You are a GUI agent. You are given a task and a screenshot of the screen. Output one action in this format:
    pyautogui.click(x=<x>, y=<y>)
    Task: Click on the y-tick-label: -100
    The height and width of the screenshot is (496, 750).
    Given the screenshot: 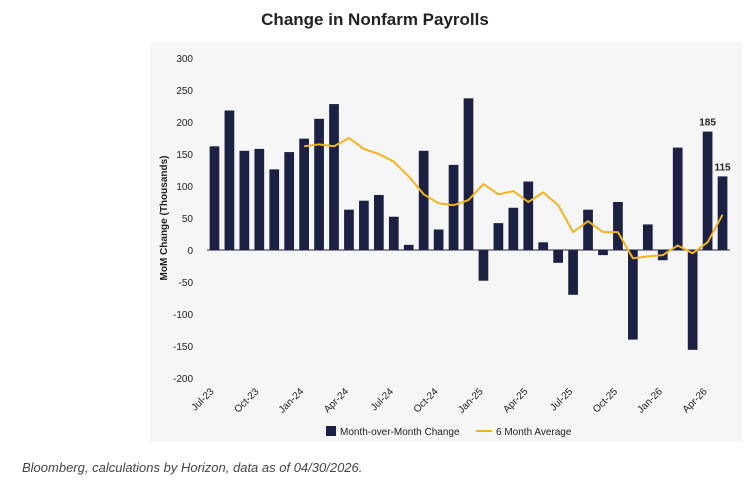 What is the action you would take?
    pyautogui.click(x=183, y=315)
    